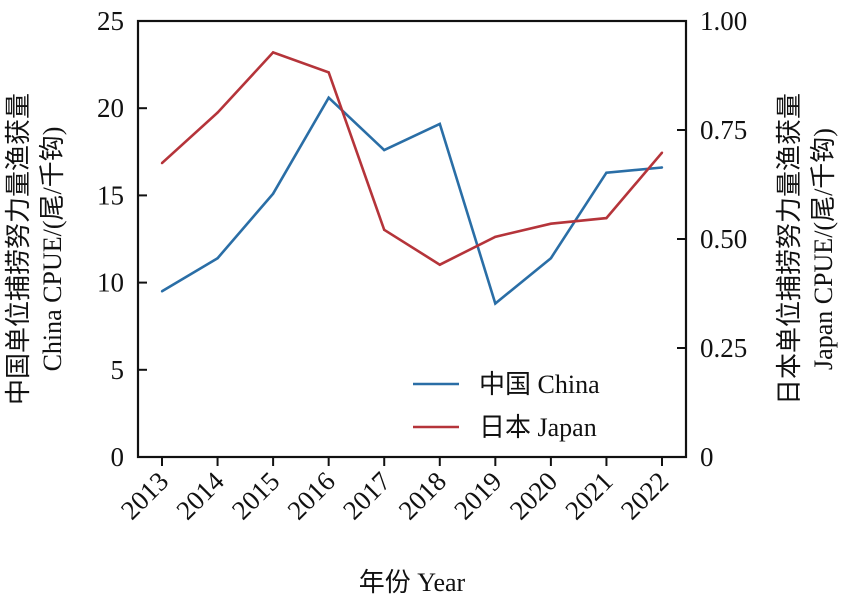 This screenshot has height=600, width=846. What do you see at coordinates (366, 495) in the screenshot?
I see `x-tick-label: 2017` at bounding box center [366, 495].